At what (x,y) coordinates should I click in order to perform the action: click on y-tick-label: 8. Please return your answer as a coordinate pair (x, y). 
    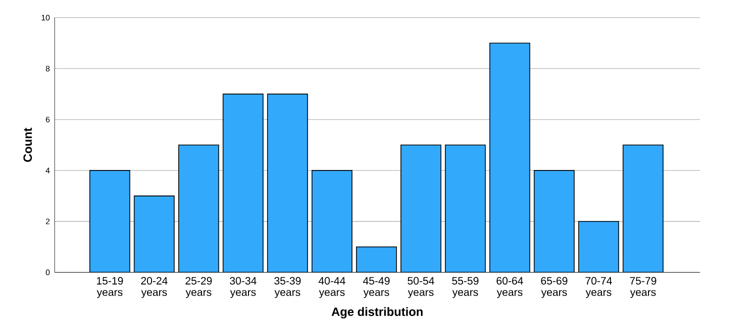
    Looking at the image, I should click on (48, 69).